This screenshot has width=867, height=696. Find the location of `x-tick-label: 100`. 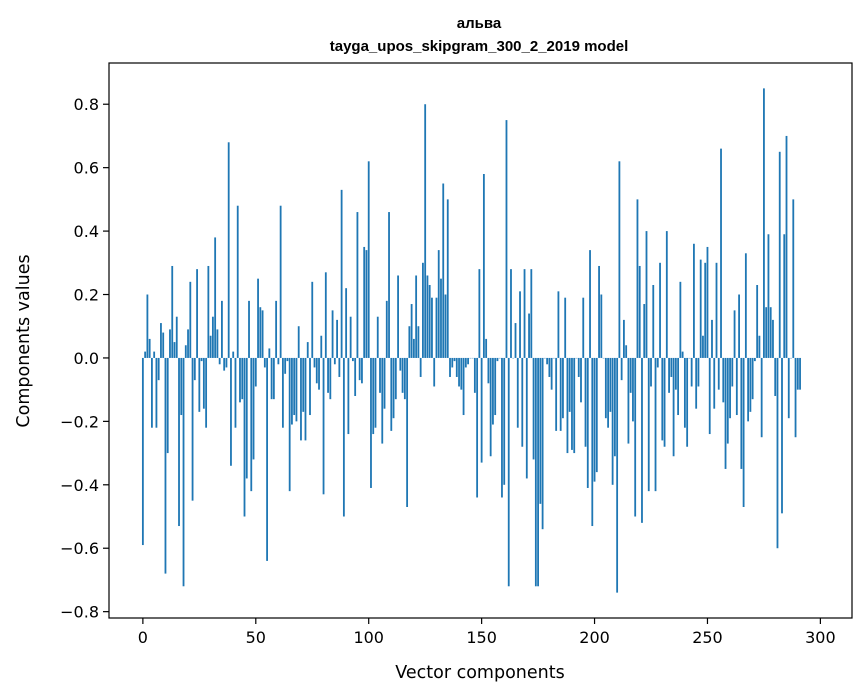

x-tick-label: 100 is located at coordinates (368, 637).